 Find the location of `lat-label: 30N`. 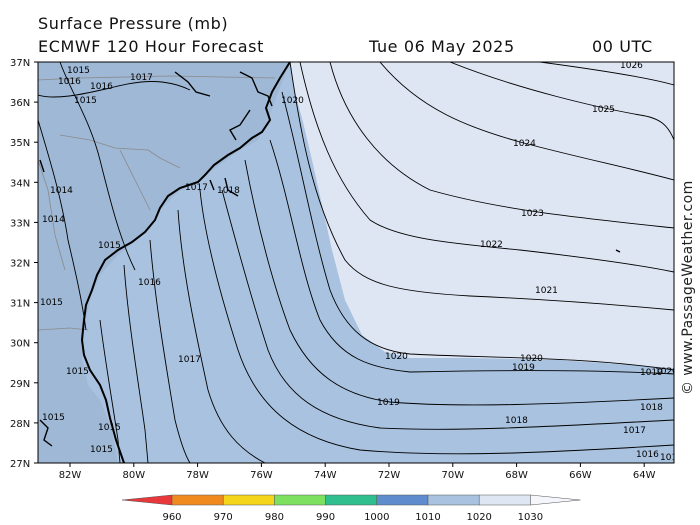

lat-label: 30N is located at coordinates (20, 344).